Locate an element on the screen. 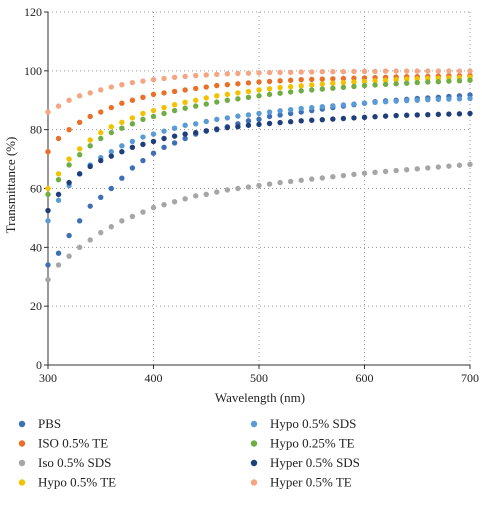 This screenshot has width=482, height=505. y-tick-label: 60 is located at coordinates (36, 189).